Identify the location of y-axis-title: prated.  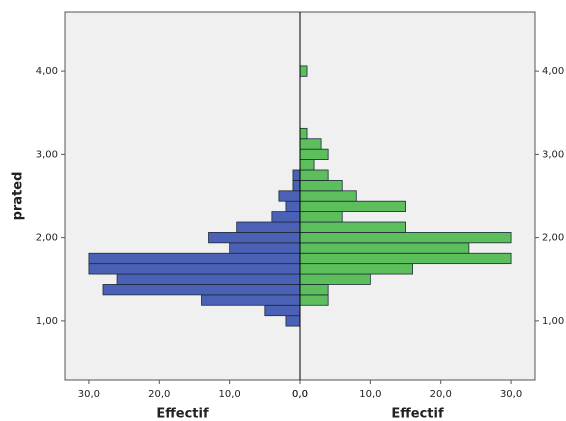
(18, 196).